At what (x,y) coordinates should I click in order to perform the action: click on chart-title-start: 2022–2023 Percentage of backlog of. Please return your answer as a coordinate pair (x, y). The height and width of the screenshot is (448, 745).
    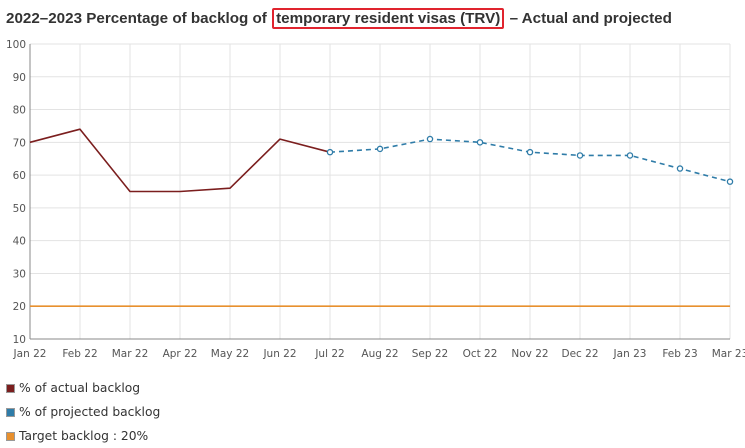
    Looking at the image, I should click on (136, 18).